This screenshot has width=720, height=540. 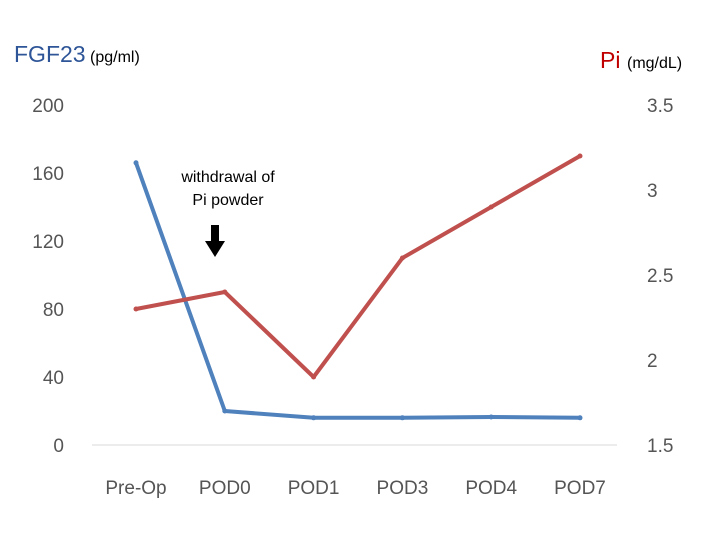 What do you see at coordinates (491, 488) in the screenshot?
I see `x-category-label: POD4` at bounding box center [491, 488].